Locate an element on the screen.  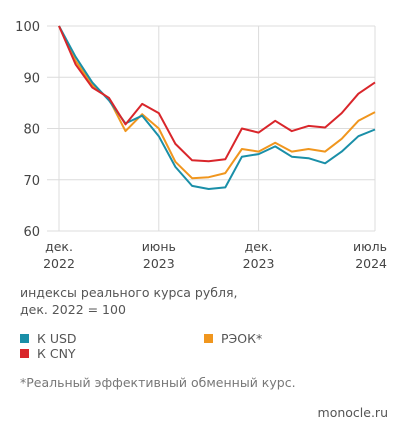
legend-item-usd: К USD is located at coordinates (48, 338).